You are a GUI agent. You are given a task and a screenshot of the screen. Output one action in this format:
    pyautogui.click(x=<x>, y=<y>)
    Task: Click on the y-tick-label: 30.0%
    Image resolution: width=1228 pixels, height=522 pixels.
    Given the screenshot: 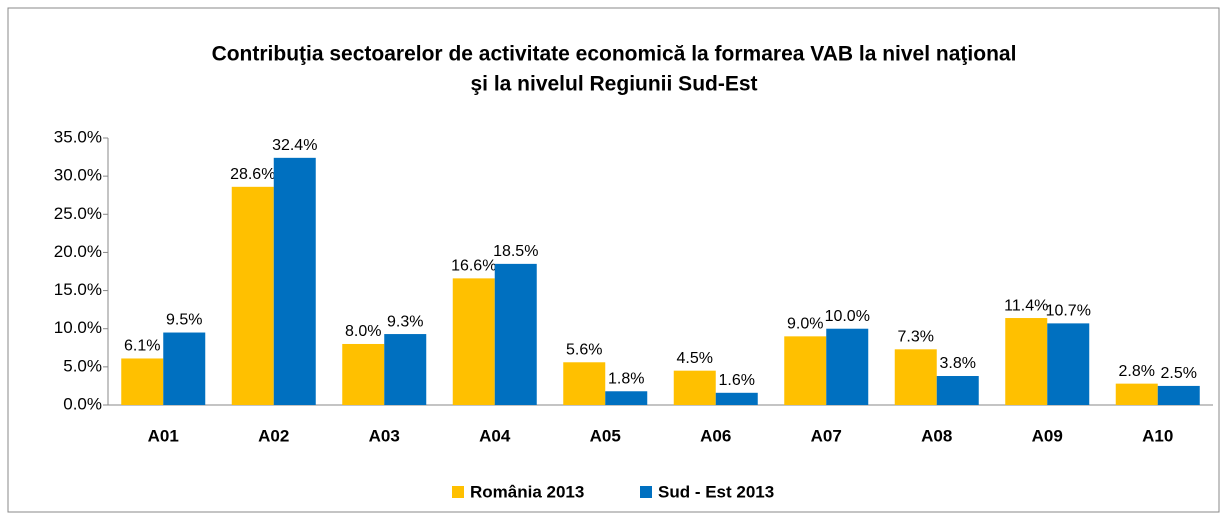 What is the action you would take?
    pyautogui.click(x=78, y=175)
    